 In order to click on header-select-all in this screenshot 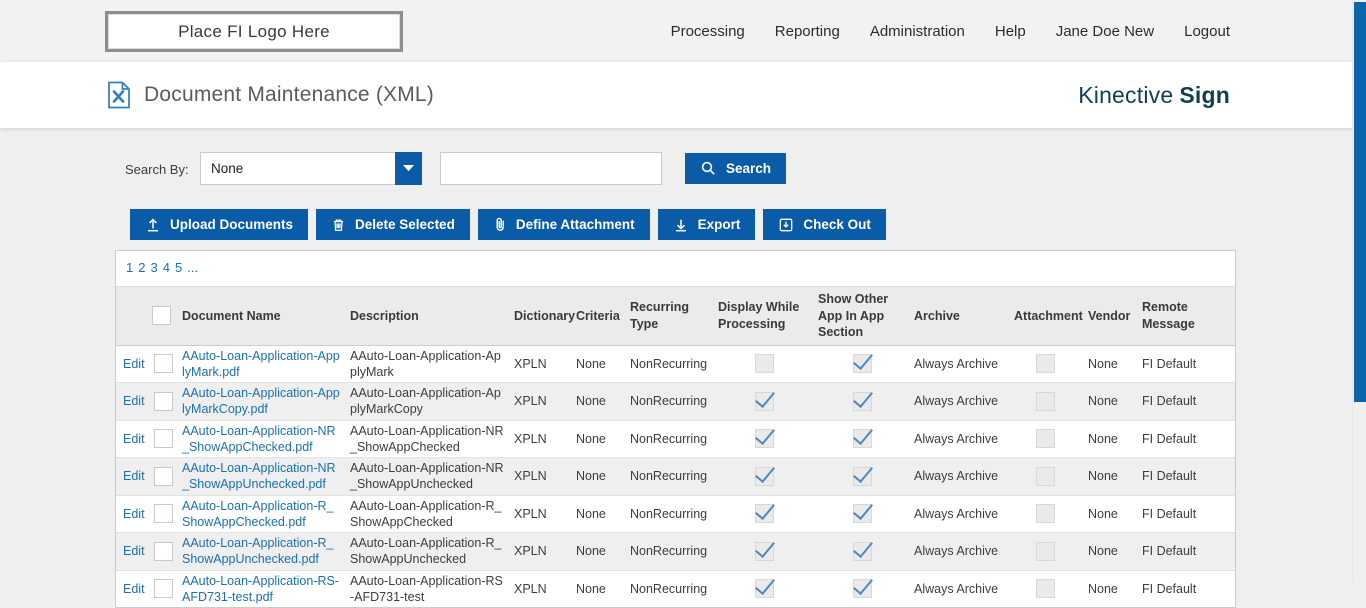, I will do `click(163, 316)`.